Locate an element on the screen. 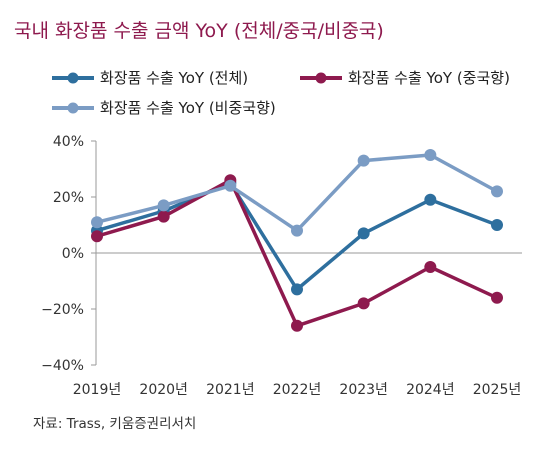 The height and width of the screenshot is (455, 551). source-note: 자료: Trass, 키움증권리서치 is located at coordinates (115, 424).